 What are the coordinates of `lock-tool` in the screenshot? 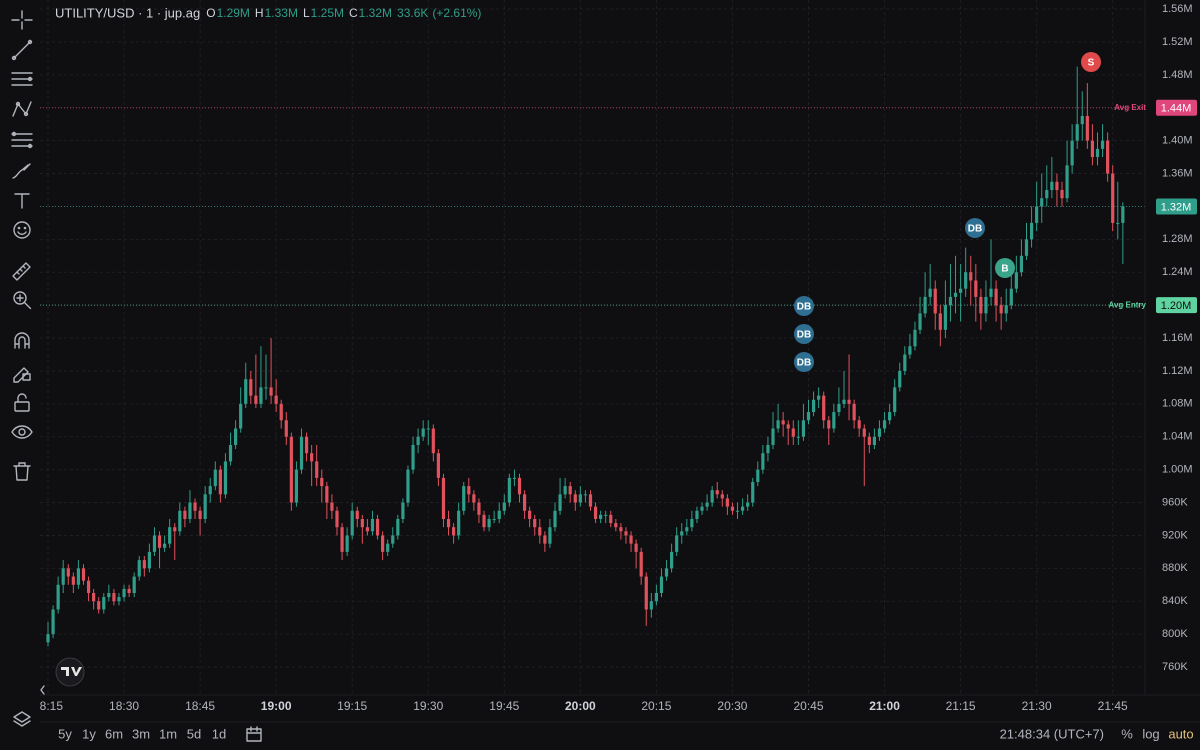 It's located at (22, 402).